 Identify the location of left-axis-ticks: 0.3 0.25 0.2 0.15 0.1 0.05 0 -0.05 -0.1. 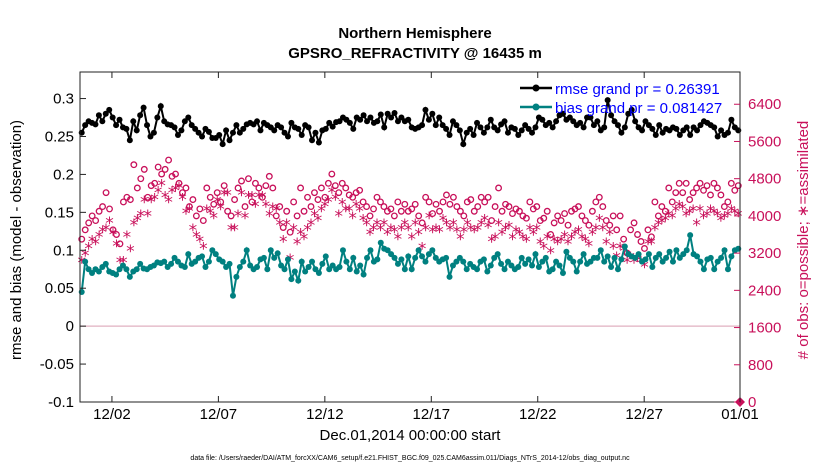
(63, 251).